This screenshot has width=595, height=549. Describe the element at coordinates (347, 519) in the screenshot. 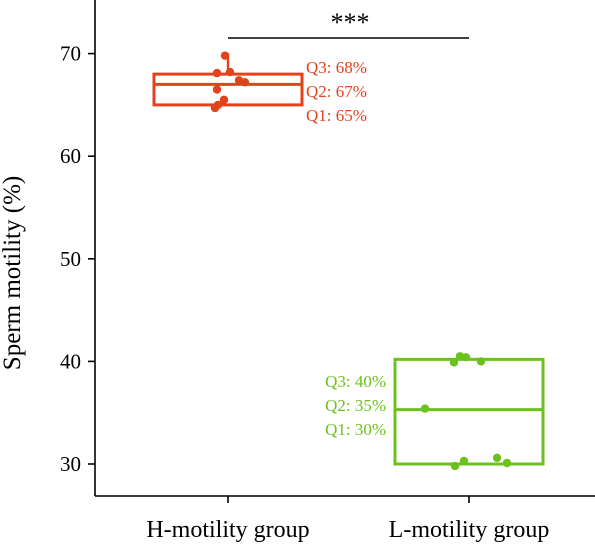

I see `x-ticks: H-motility group L-motility group` at that location.